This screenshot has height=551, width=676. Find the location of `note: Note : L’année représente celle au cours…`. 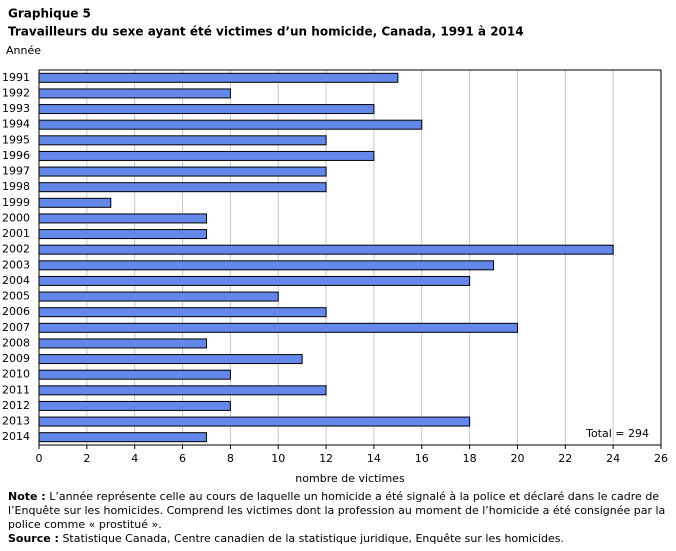

note: Note : L’année représente celle au cours… is located at coordinates (338, 511).